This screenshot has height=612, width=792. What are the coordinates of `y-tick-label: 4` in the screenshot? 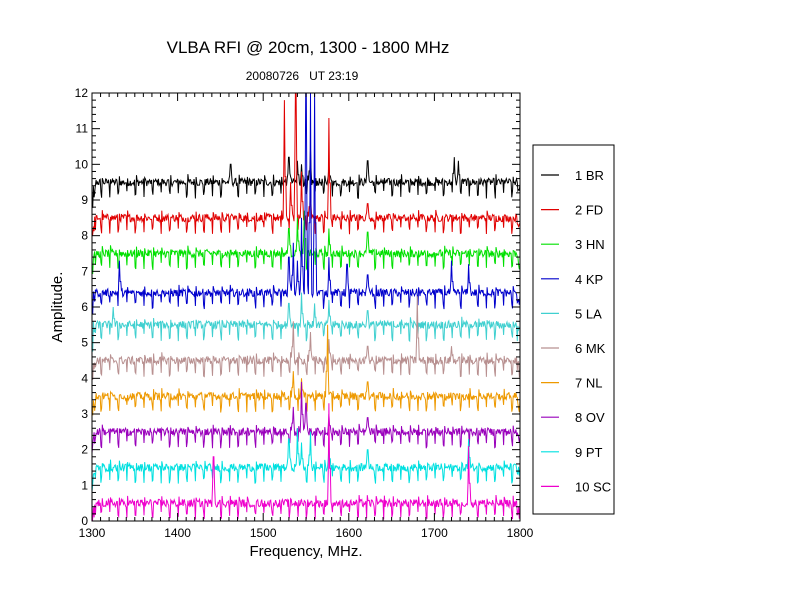 It's located at (84, 378).